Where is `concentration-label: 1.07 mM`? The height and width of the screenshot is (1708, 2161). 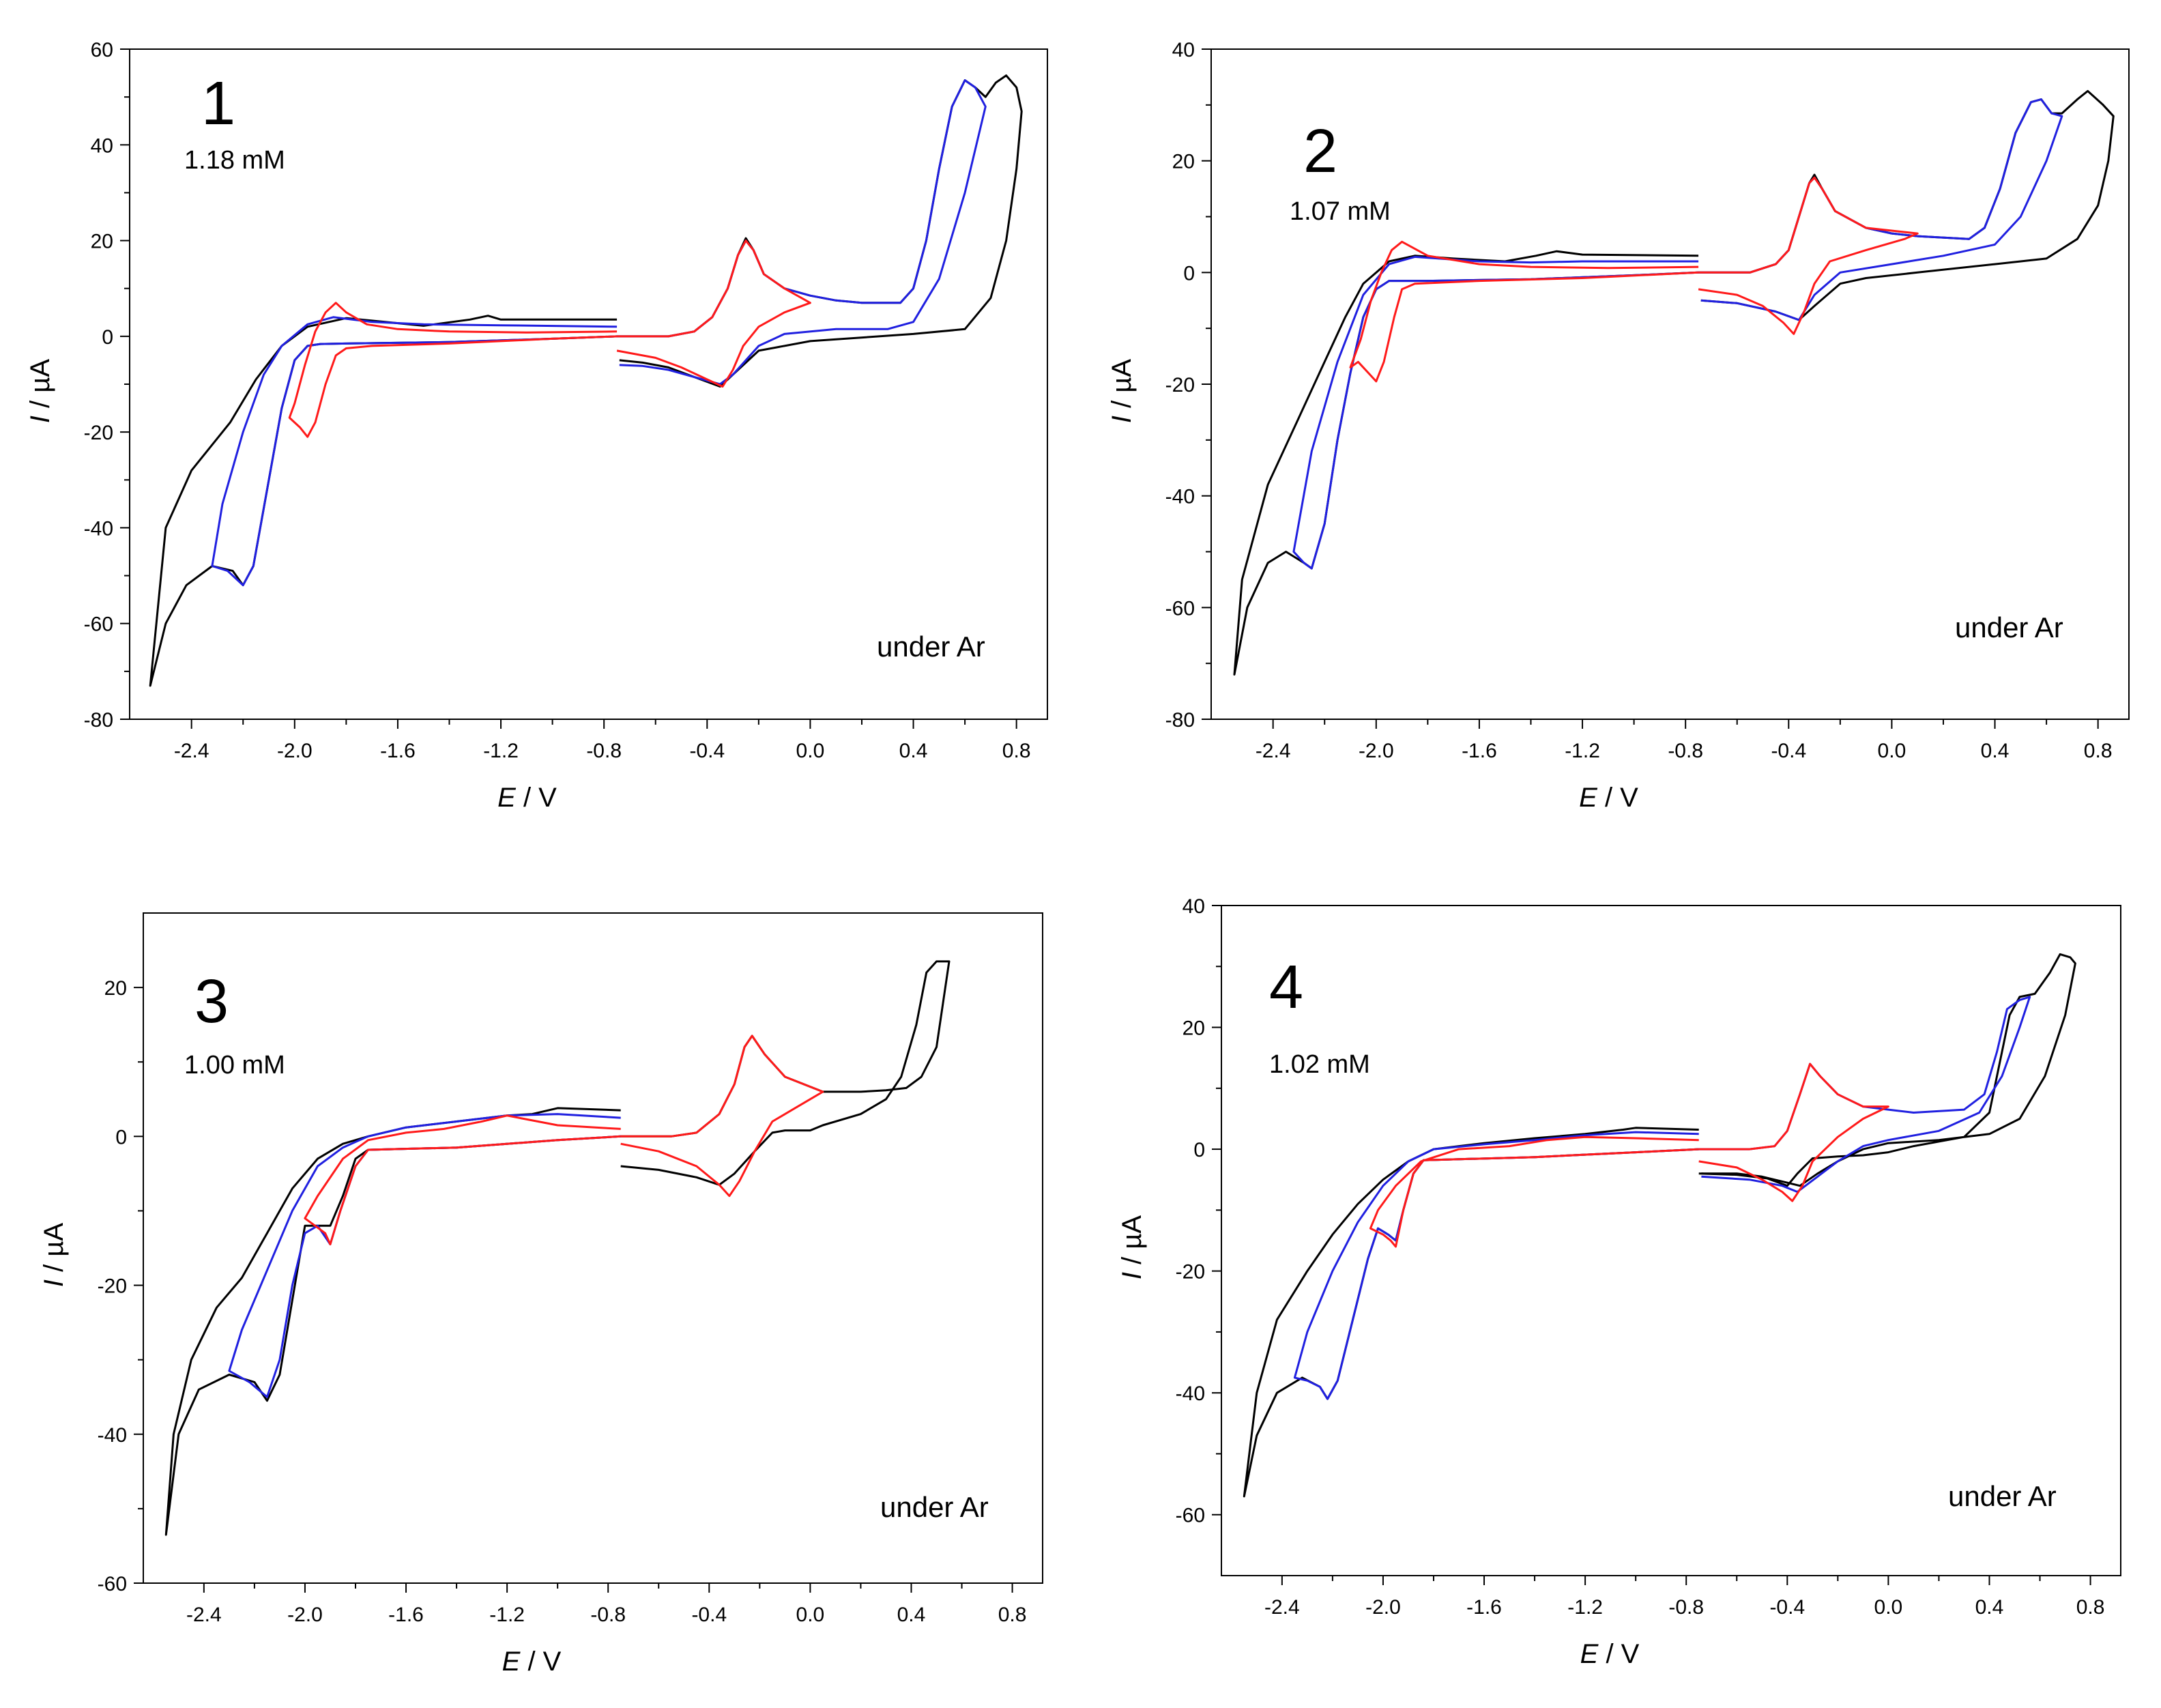
concentration-label: 1.07 mM is located at coordinates (1340, 211).